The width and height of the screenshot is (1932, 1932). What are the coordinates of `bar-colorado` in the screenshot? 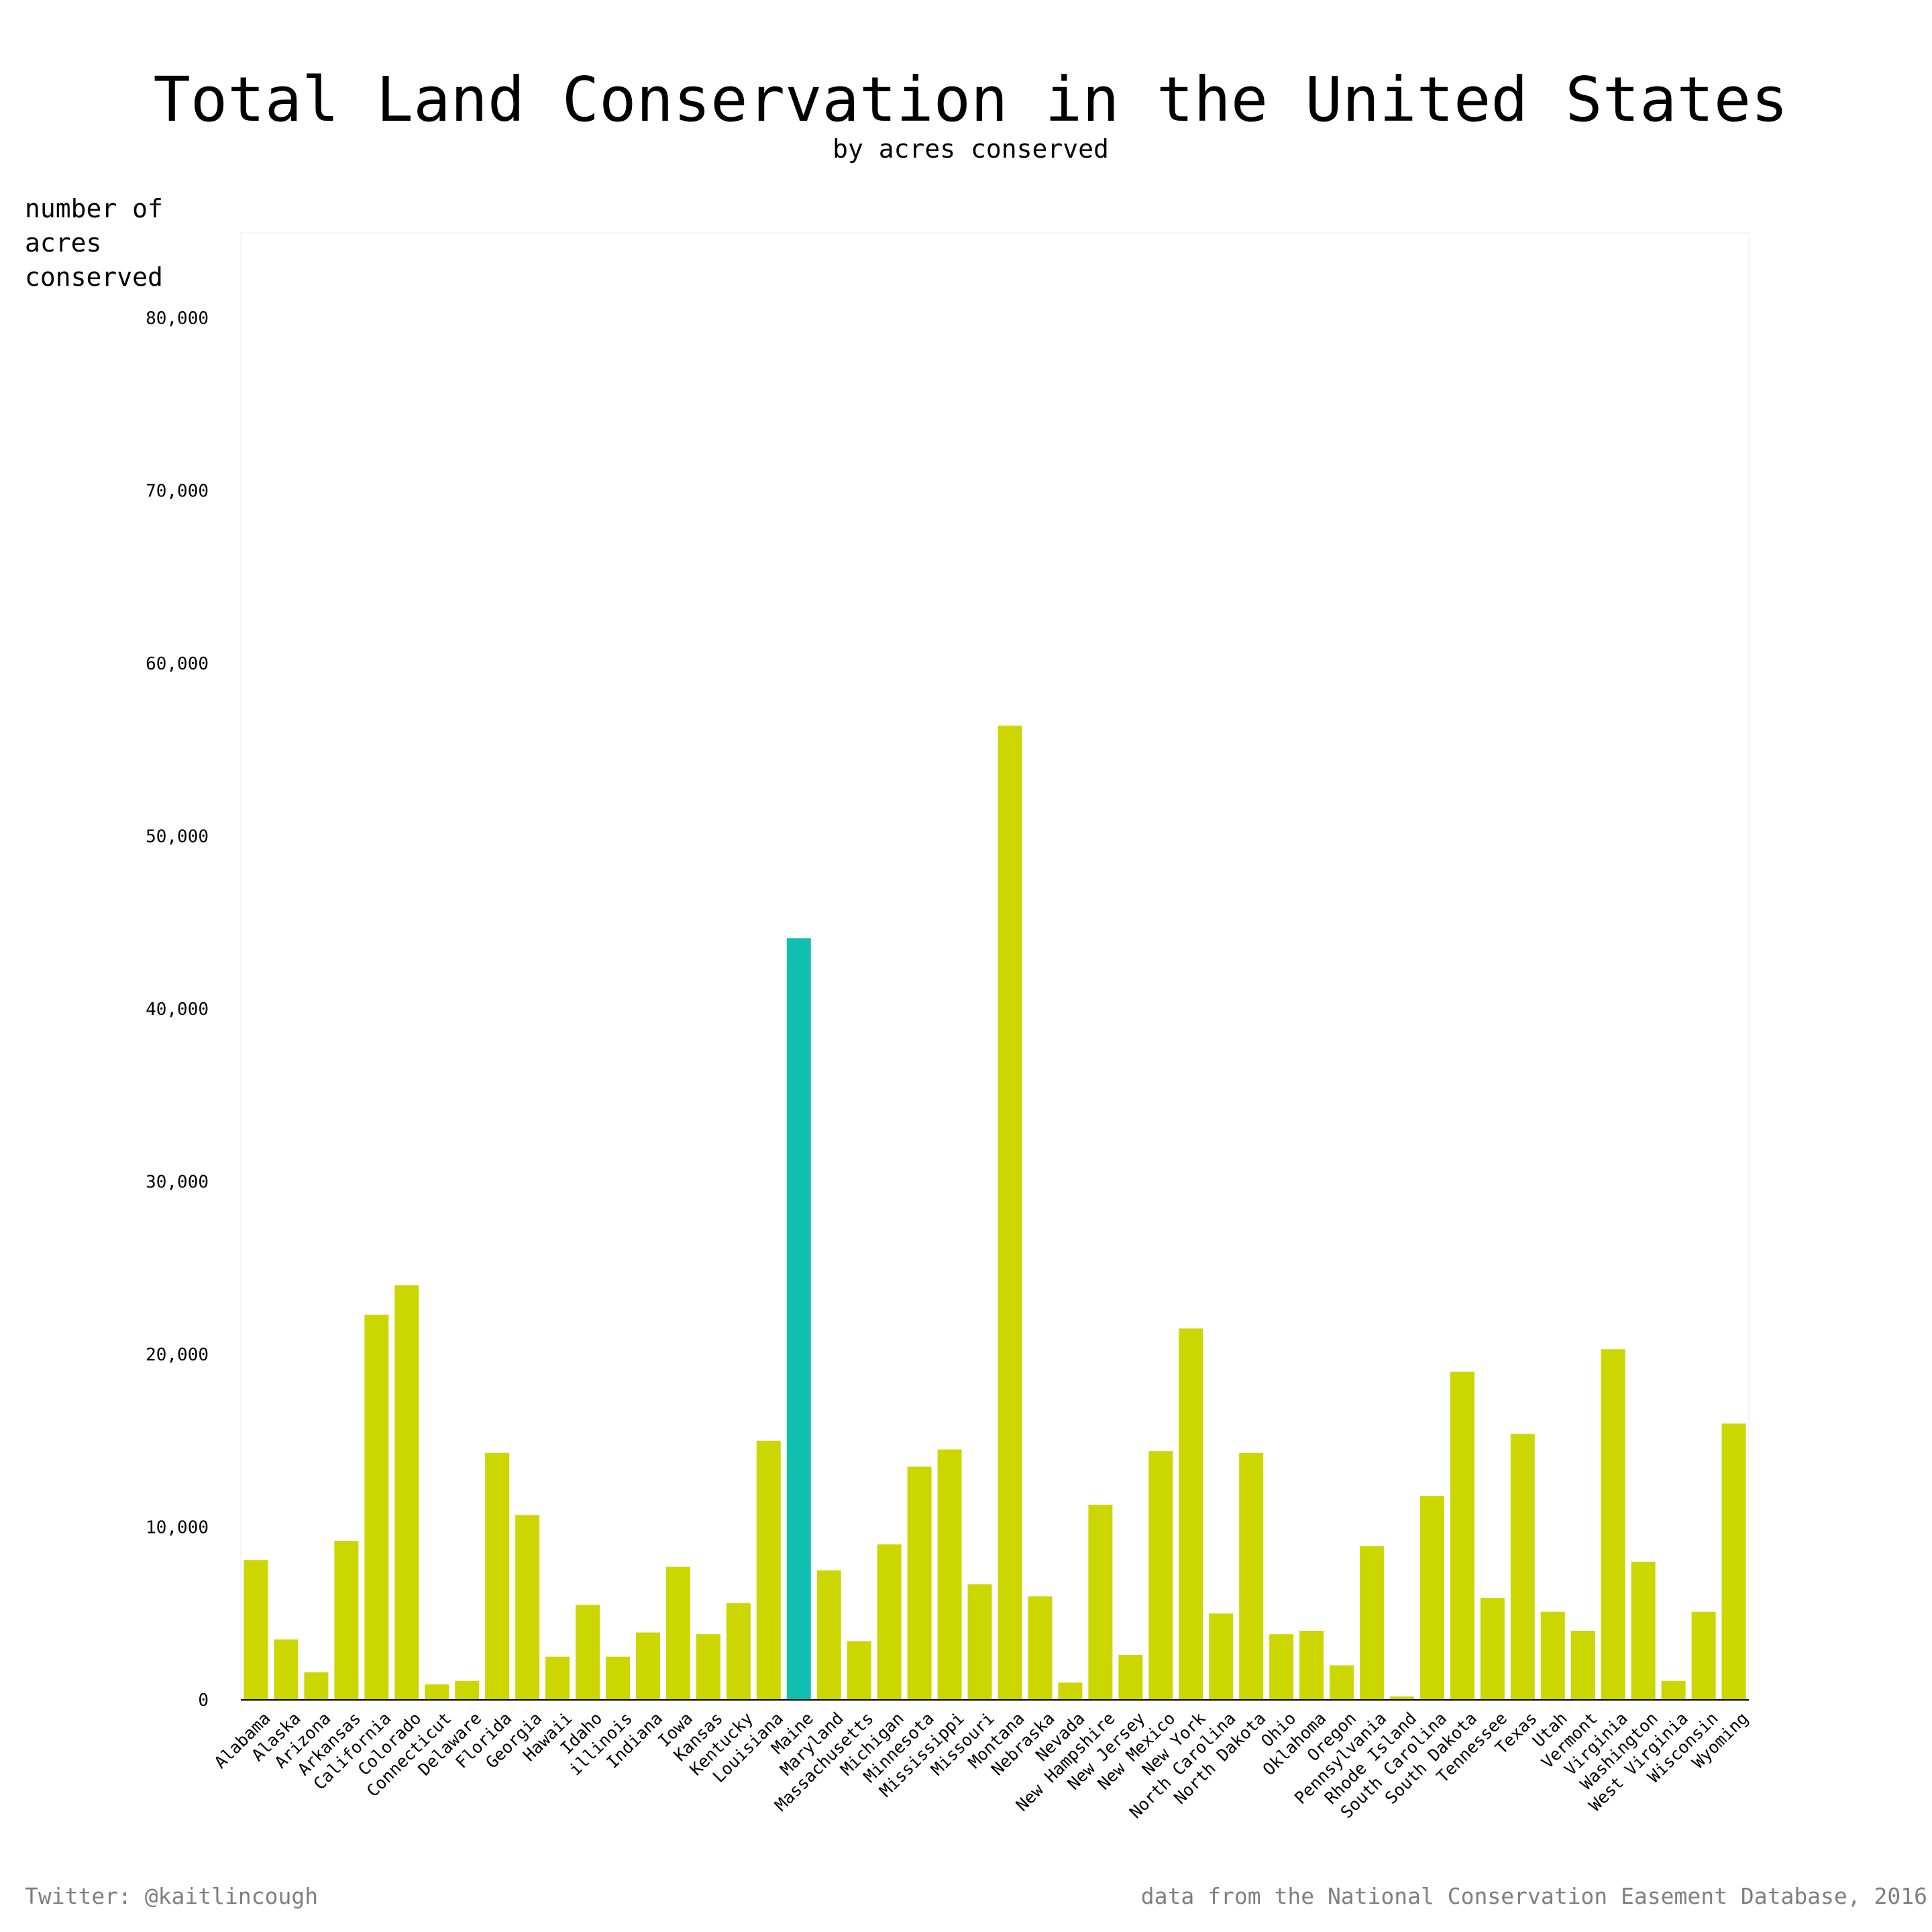 It's located at (406, 1492).